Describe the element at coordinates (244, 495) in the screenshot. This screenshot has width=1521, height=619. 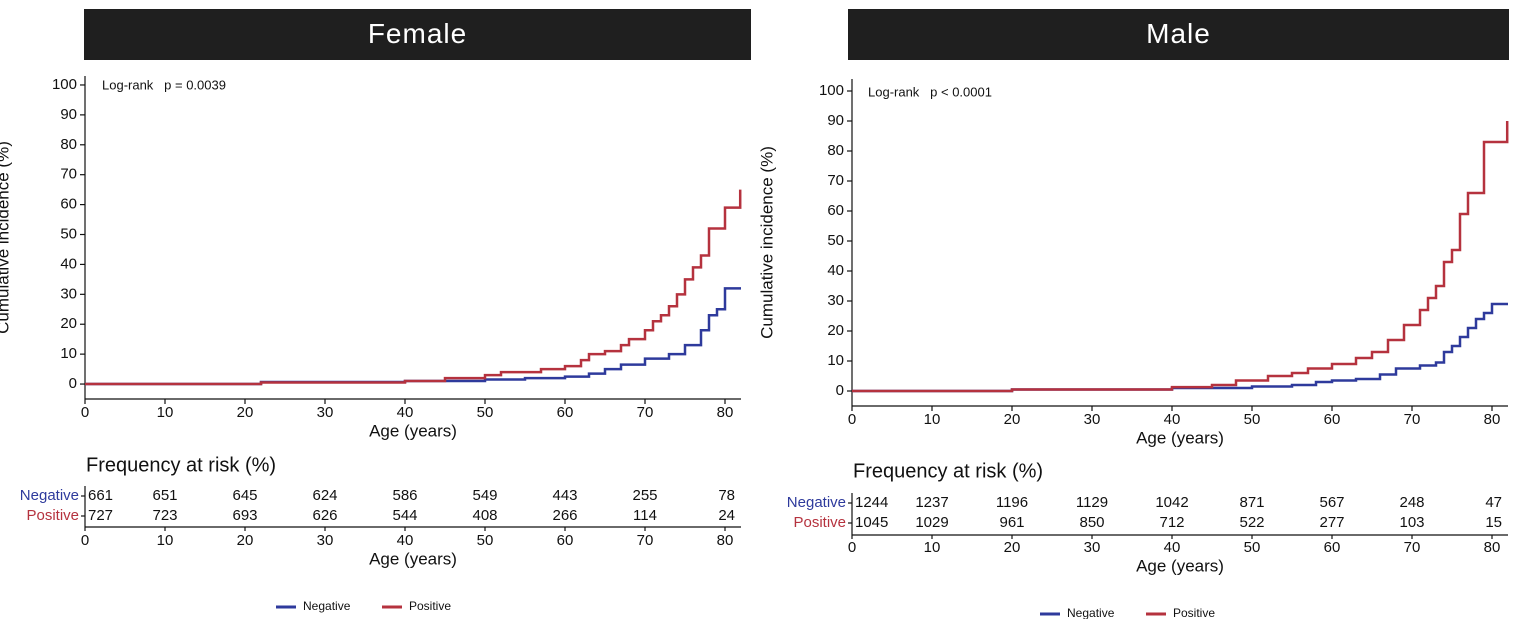
I see `risk-value: 645` at that location.